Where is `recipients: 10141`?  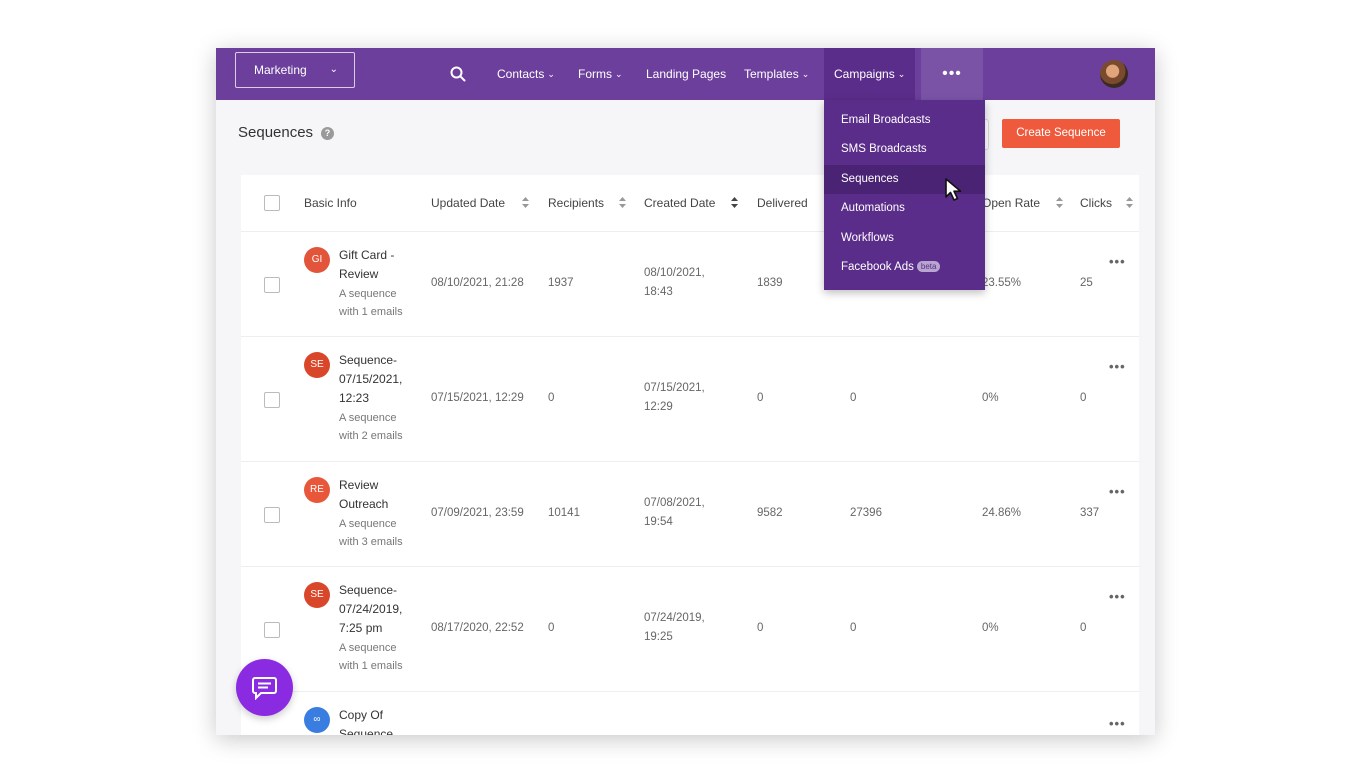 recipients: 10141 is located at coordinates (564, 513).